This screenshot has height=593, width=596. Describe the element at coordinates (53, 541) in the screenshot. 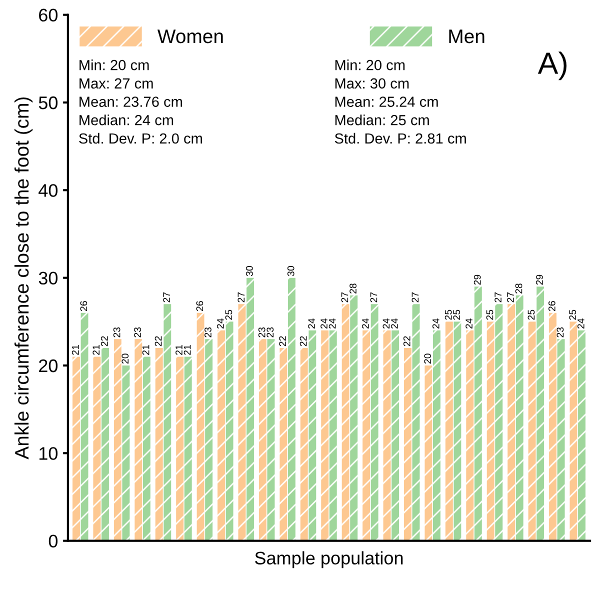

I see `y-tick-label: 0` at that location.